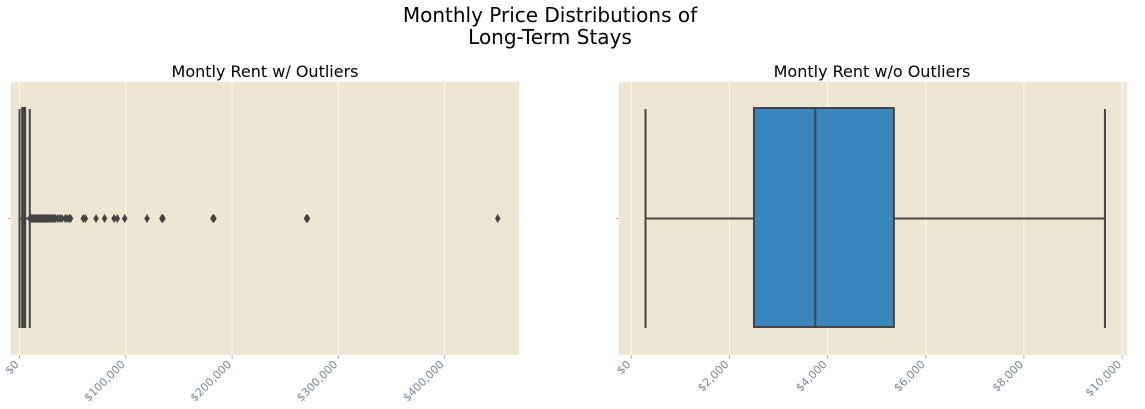 Image resolution: width=1145 pixels, height=409 pixels. What do you see at coordinates (317, 381) in the screenshot?
I see `x-tick-label: $300,000` at bounding box center [317, 381].